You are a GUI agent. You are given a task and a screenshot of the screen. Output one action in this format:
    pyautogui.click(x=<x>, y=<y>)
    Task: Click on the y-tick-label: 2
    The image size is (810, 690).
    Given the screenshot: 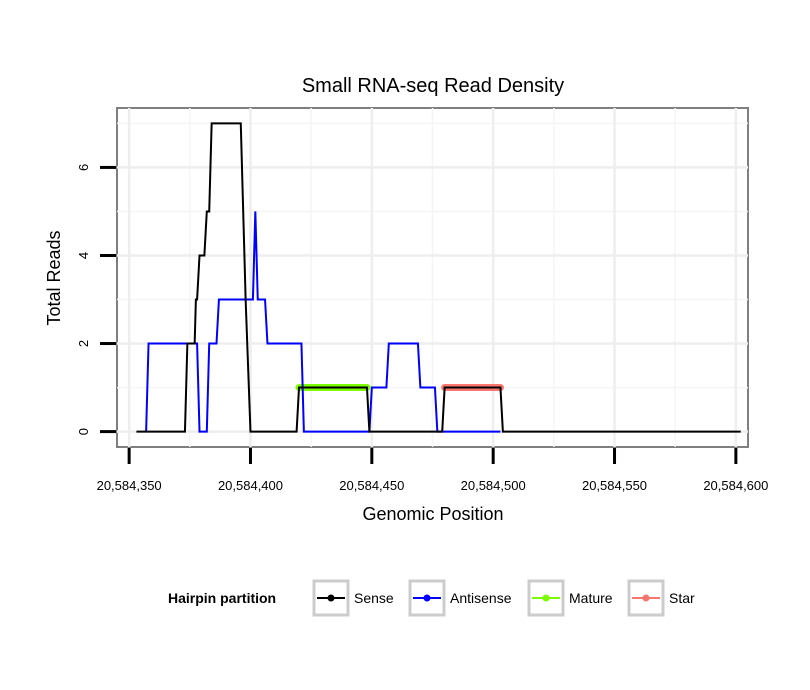 What is the action you would take?
    pyautogui.click(x=83, y=343)
    